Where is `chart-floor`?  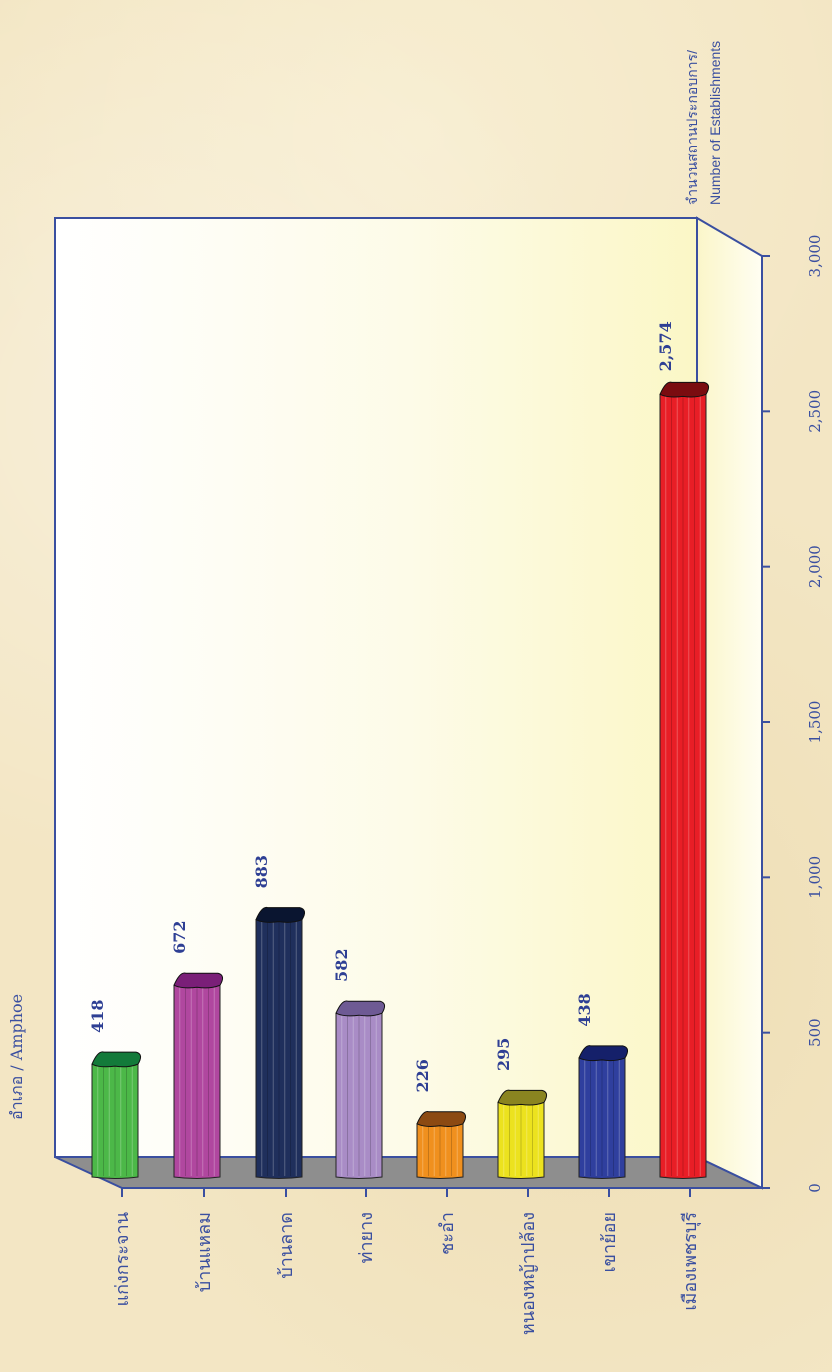
chart-floor is located at coordinates (408, 1172).